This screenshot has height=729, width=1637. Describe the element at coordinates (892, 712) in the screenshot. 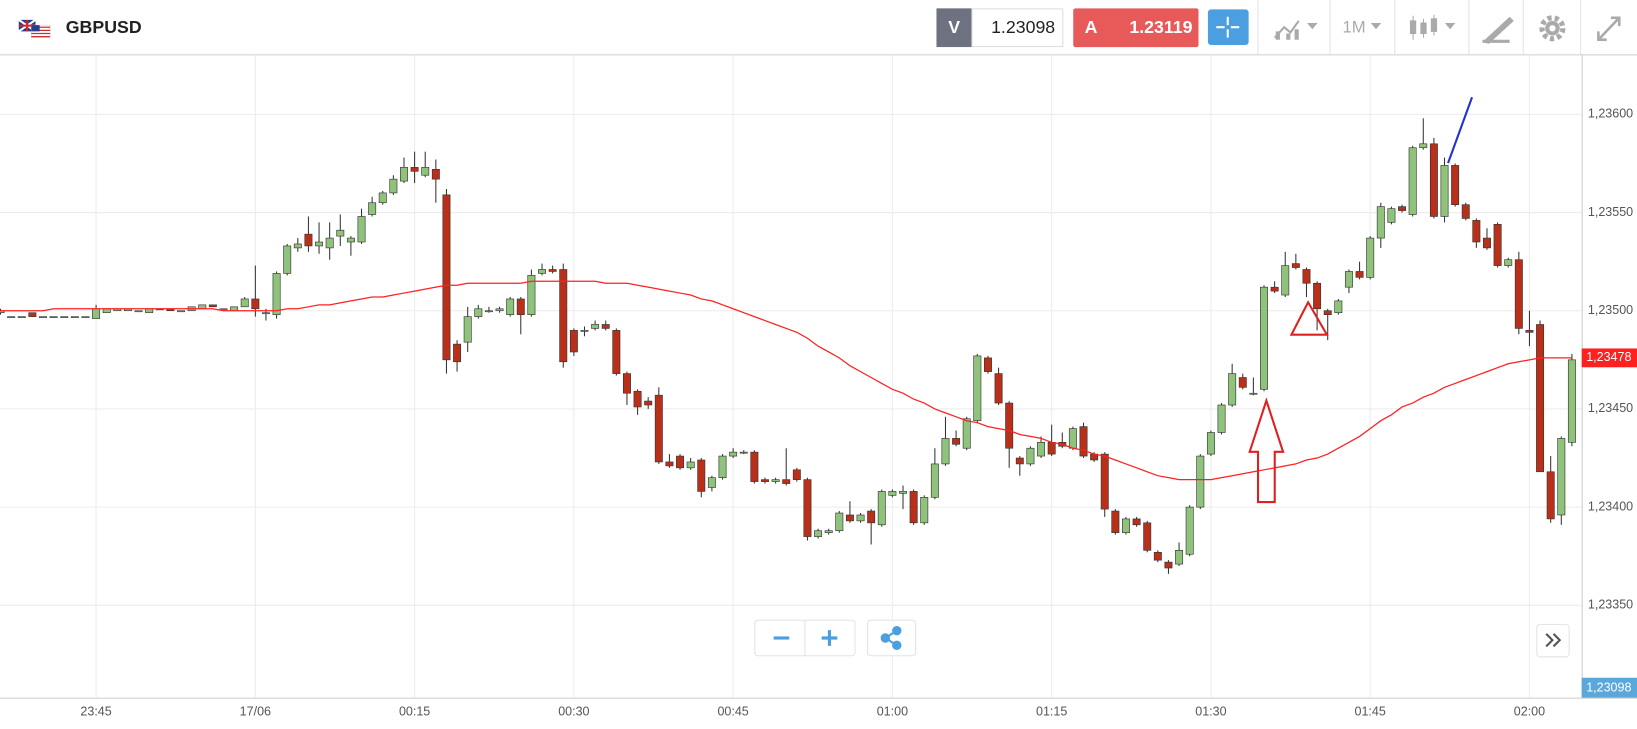

I see `x-tick-label: 01:00` at that location.